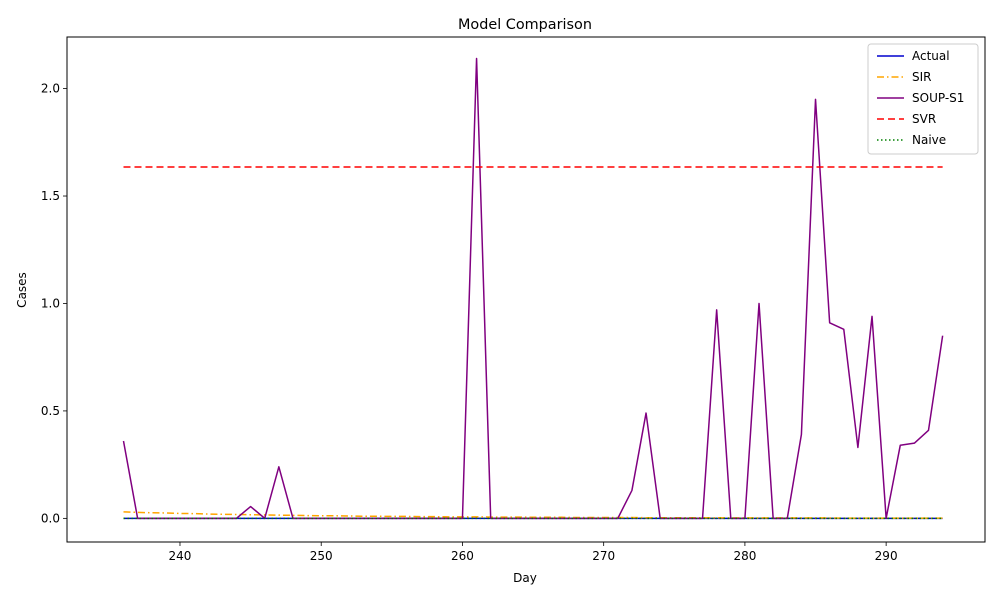 This screenshot has width=1000, height=600. Describe the element at coordinates (929, 140) in the screenshot. I see `legend-label-naive: Naive` at that location.